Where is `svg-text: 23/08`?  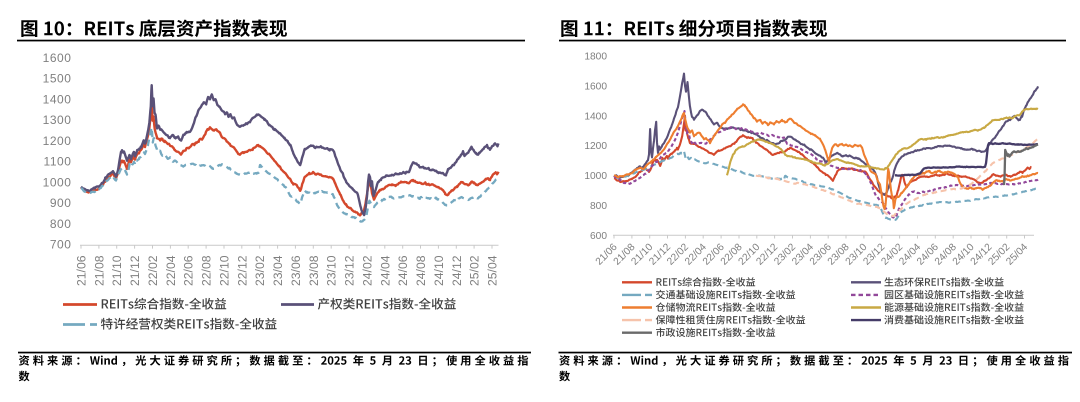 svg-text: 23/08 is located at coordinates (314, 270).